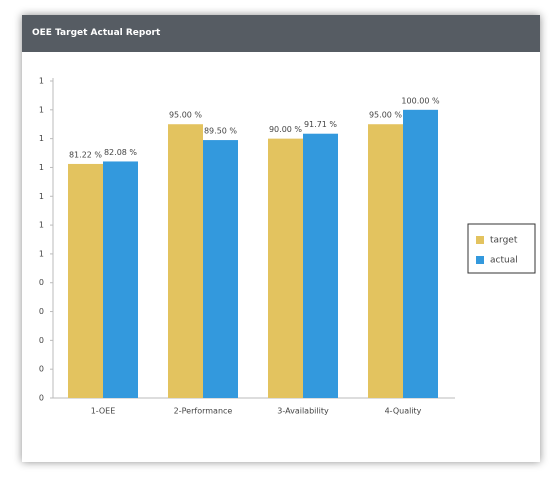 The width and height of the screenshot is (559, 481). What do you see at coordinates (120, 152) in the screenshot?
I see `value-label: 82.08 %` at bounding box center [120, 152].